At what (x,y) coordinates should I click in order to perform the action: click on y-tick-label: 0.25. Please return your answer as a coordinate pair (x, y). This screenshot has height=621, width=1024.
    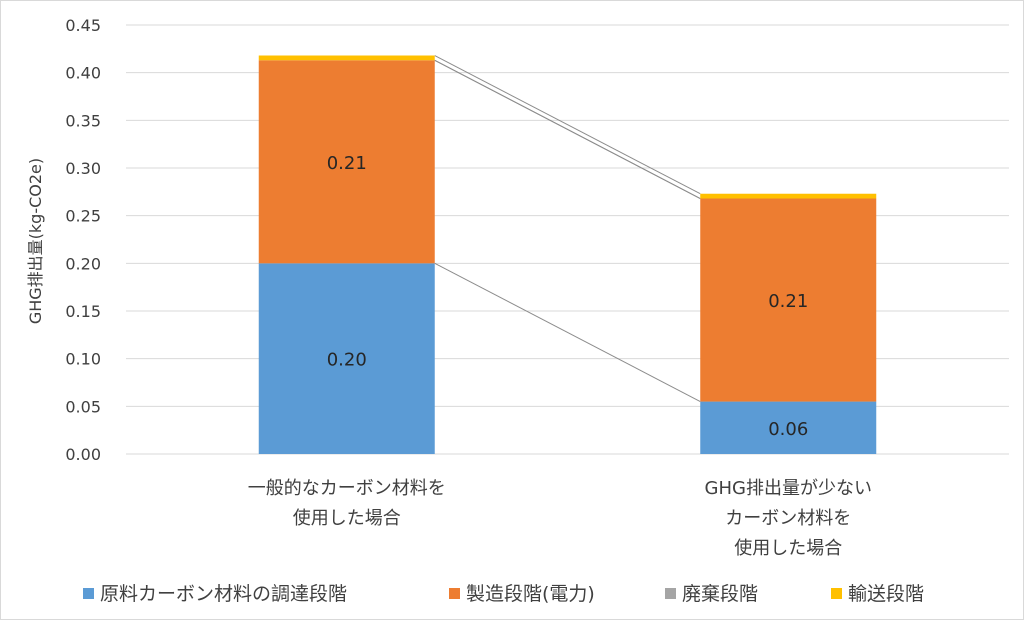
    Looking at the image, I should click on (83, 216).